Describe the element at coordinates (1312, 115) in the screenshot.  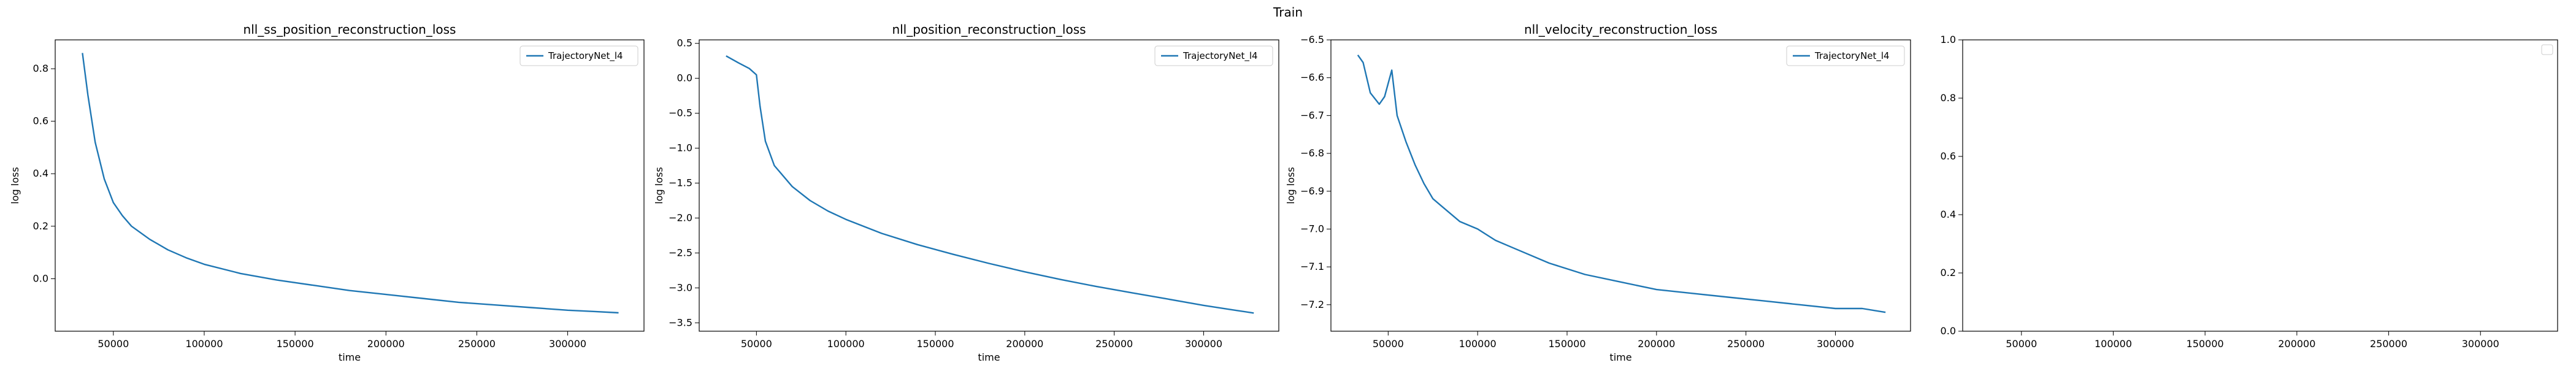
I see `y-tick-label: −6.7` at that location.